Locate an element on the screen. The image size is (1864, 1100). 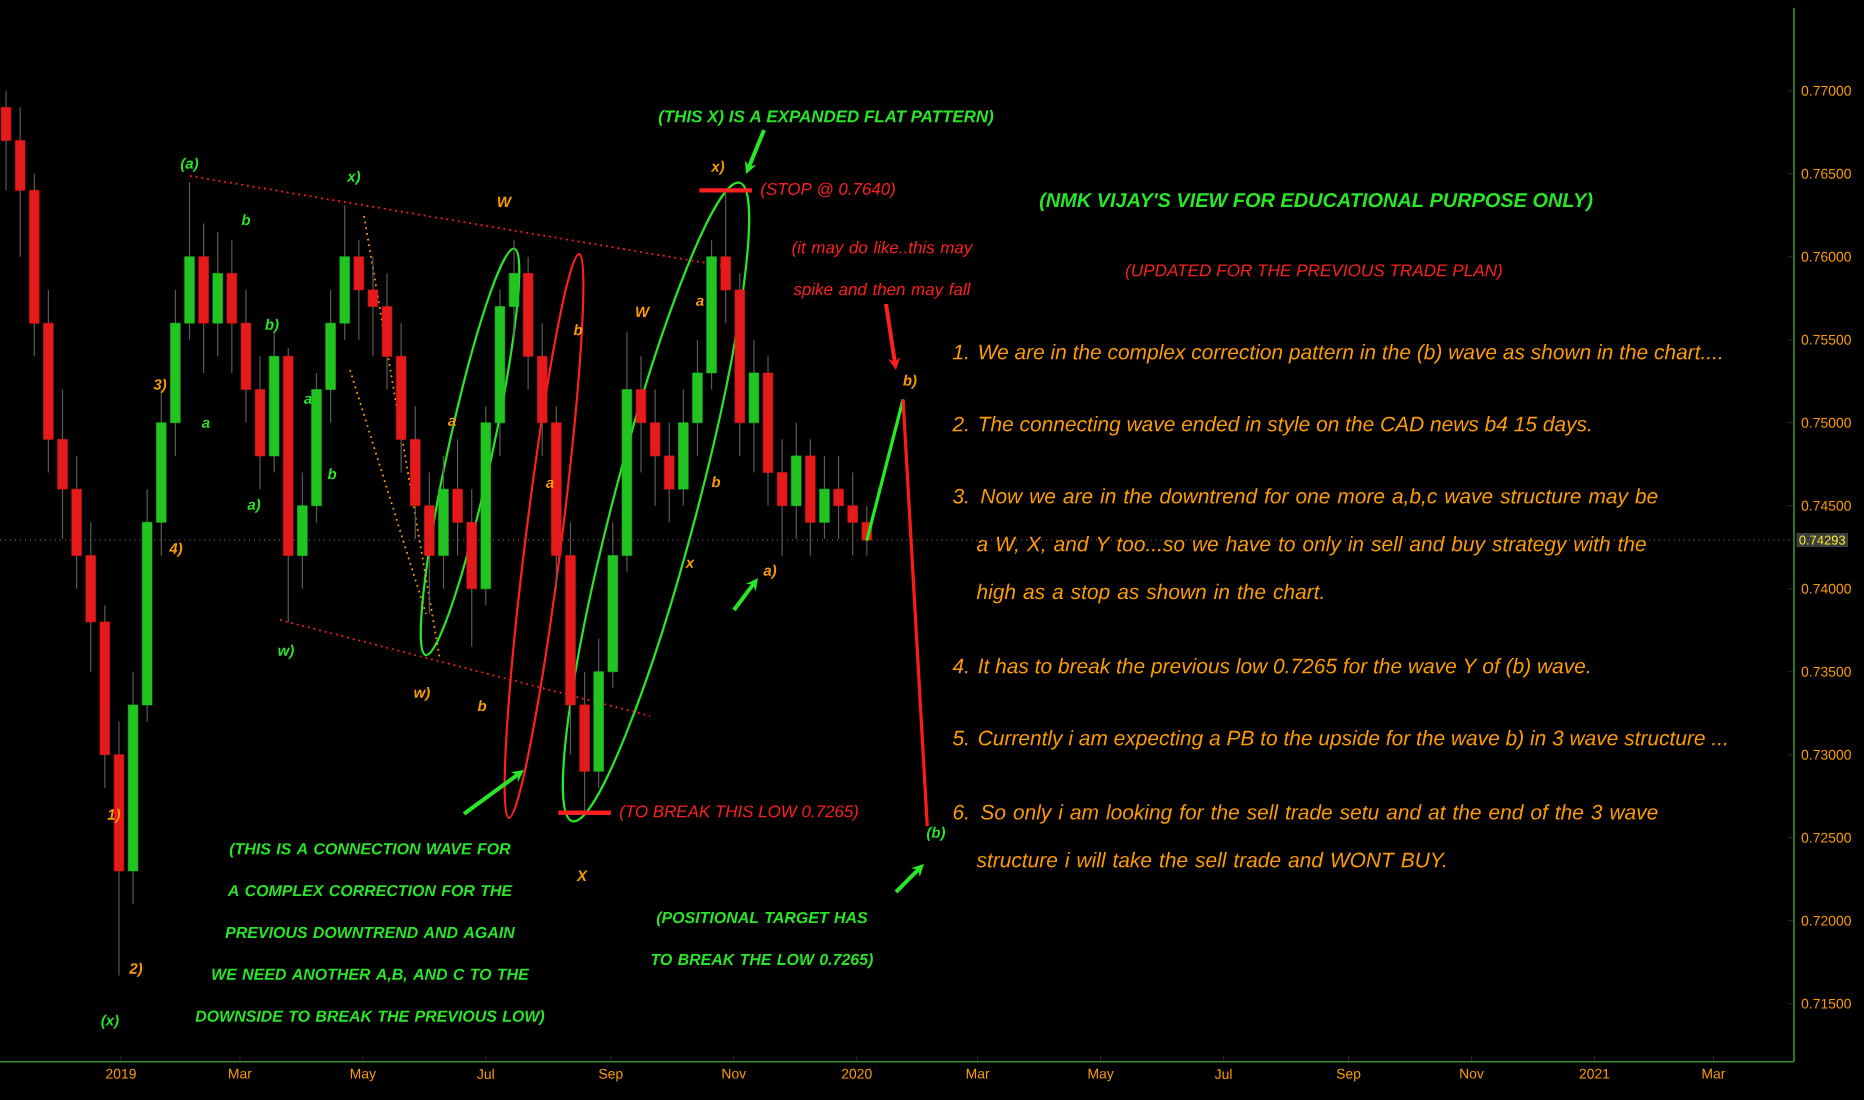
annotation: (TO BREAK THIS LOW 0.7265) is located at coordinates (739, 812).